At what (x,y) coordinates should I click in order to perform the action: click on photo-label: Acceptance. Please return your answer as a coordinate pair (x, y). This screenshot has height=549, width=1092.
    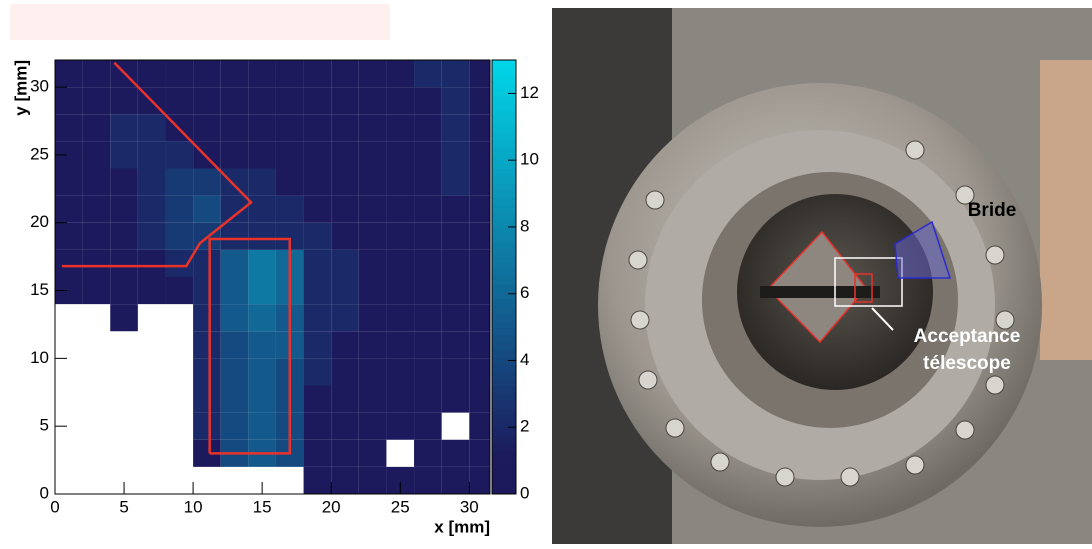
    Looking at the image, I should click on (967, 336).